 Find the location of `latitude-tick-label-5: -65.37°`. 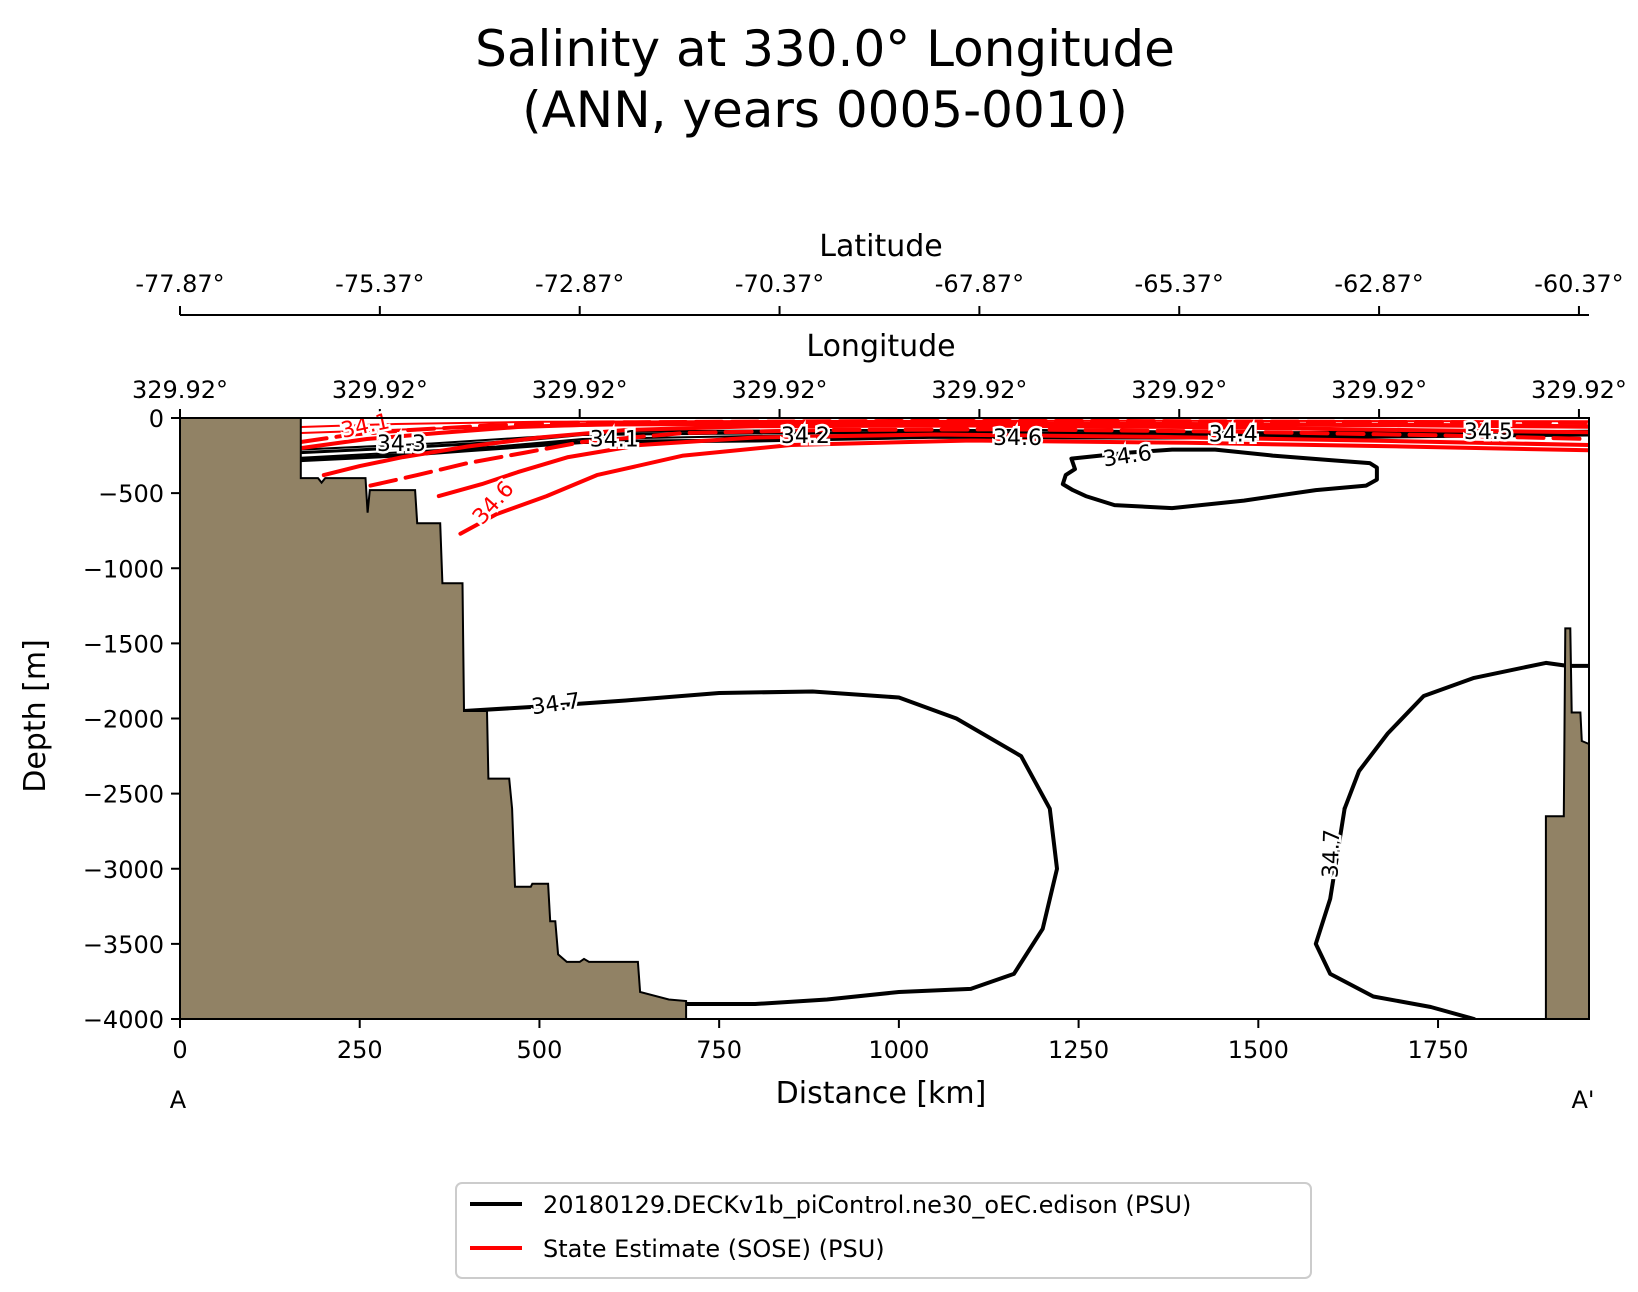

latitude-tick-label-5: -65.37° is located at coordinates (1179, 284).